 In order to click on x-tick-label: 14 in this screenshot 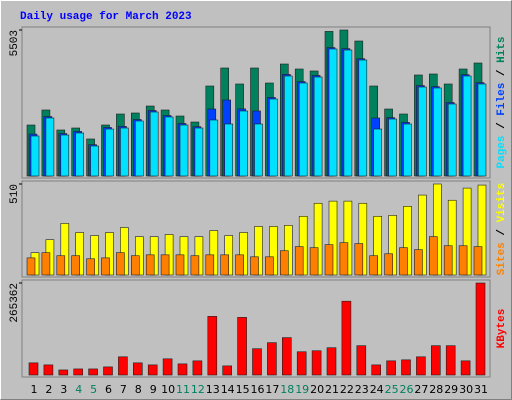, I will do `click(228, 389)`.